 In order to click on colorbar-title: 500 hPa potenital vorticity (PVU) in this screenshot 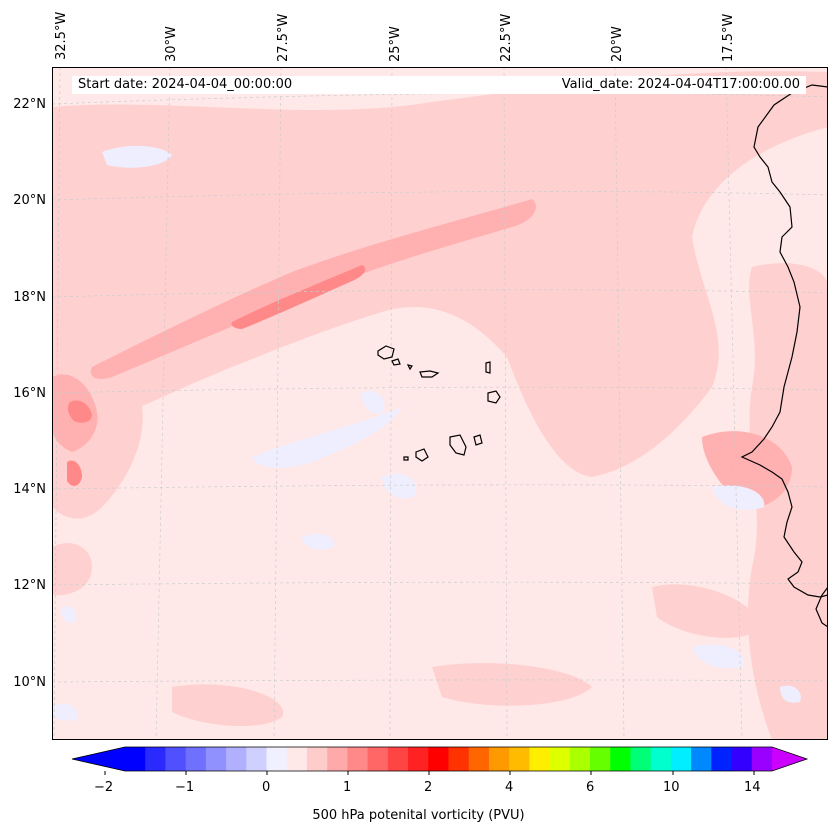, I will do `click(418, 815)`.